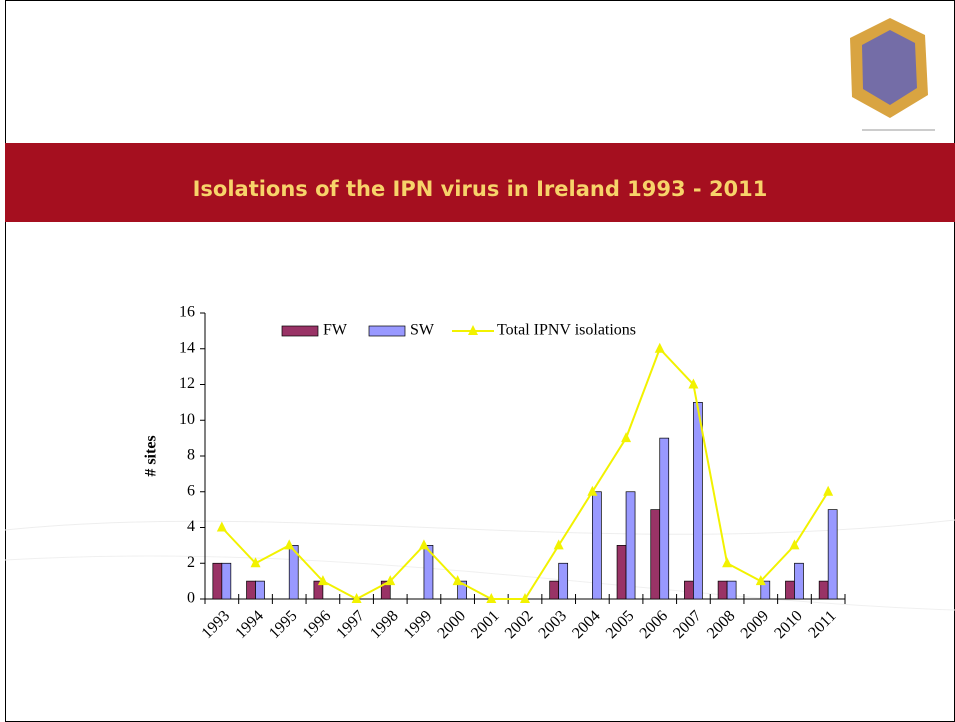 Image resolution: width=955 pixels, height=722 pixels. Describe the element at coordinates (151, 455) in the screenshot. I see `y-axis-label: # sites` at that location.